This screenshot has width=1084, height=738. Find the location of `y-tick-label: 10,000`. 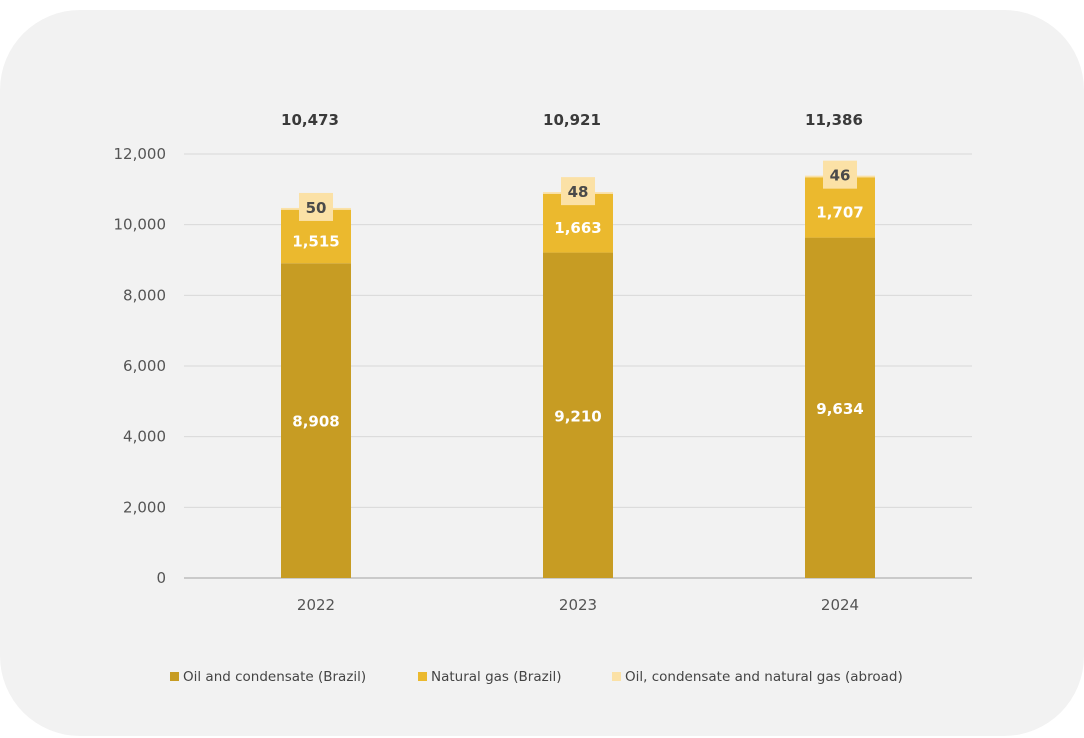

y-tick-label: 10,000 is located at coordinates (140, 225).